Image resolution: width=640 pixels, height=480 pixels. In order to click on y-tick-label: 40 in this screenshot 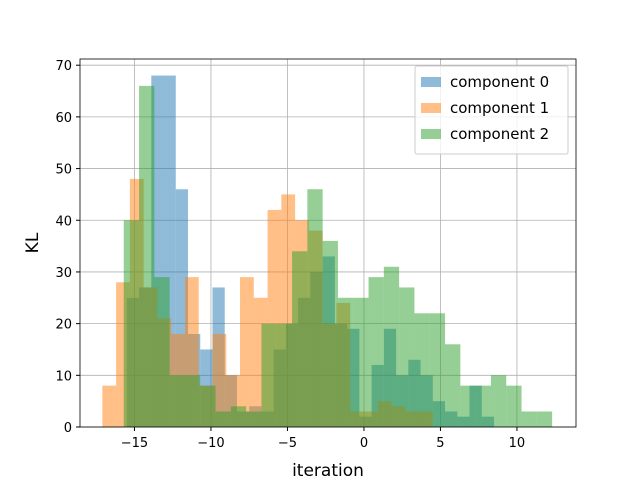, I will do `click(63, 221)`.